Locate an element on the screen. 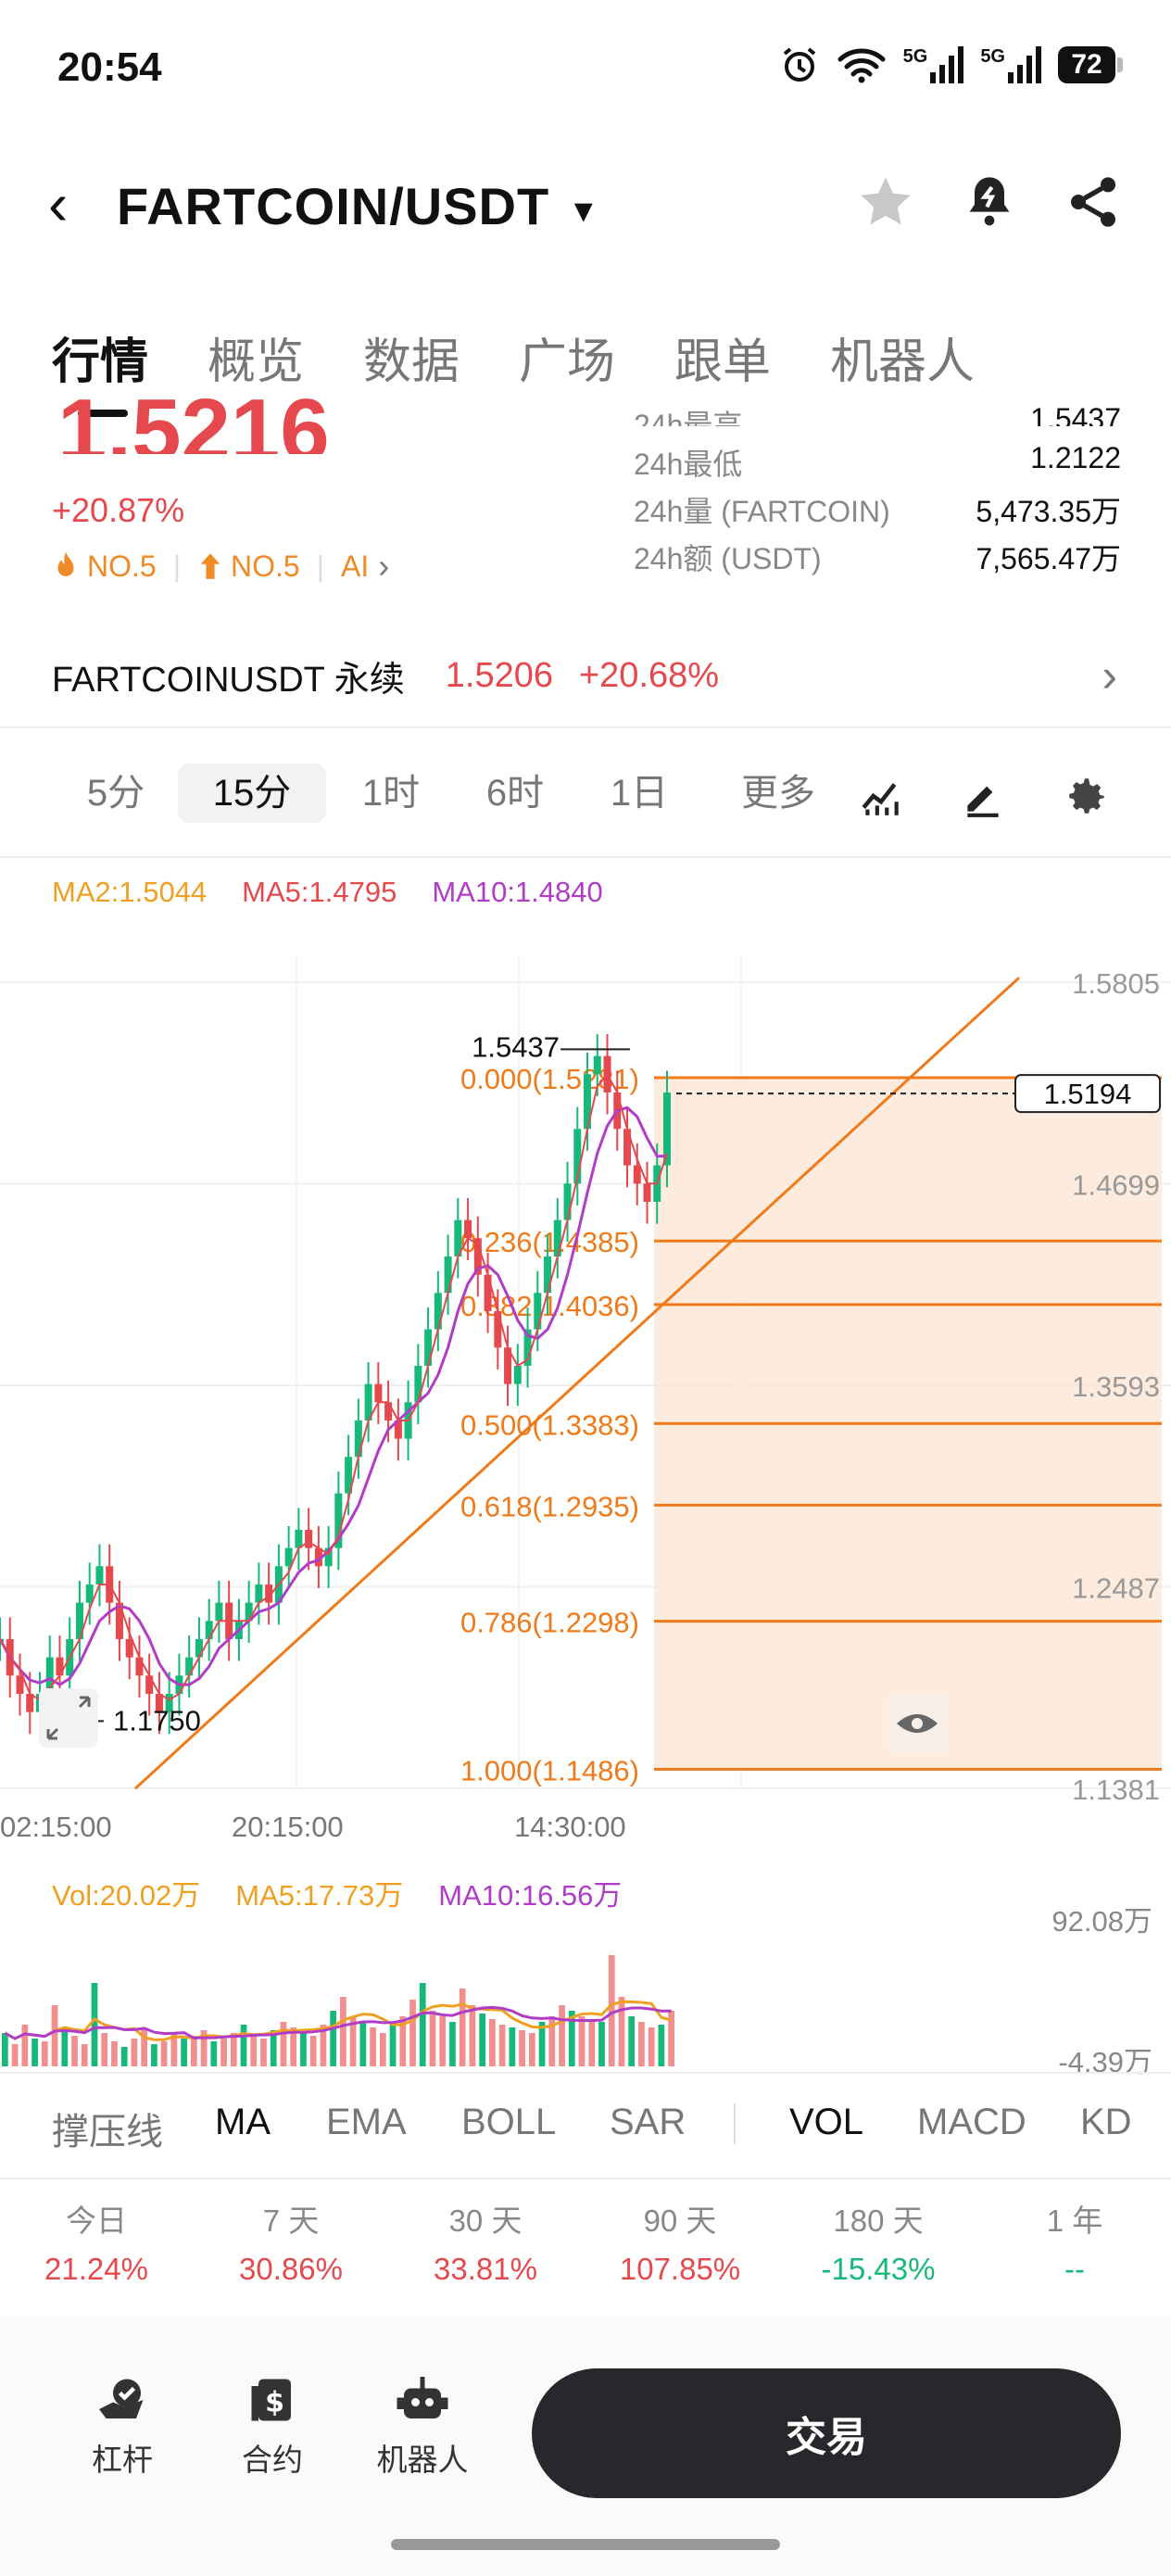  y-tick-label: 1.3593 is located at coordinates (1116, 1386).